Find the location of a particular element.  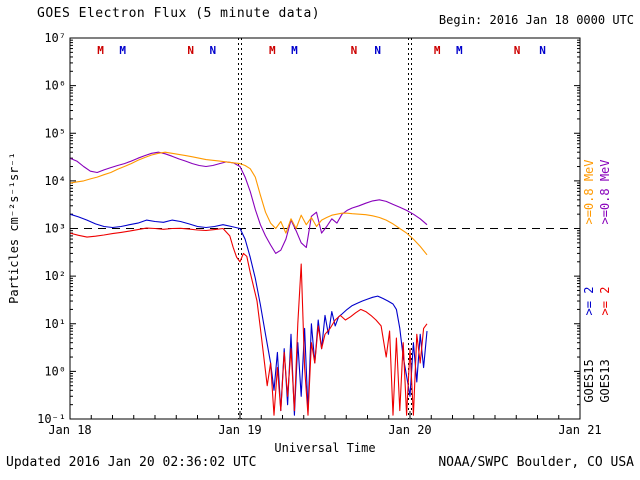

x-tick-label: Jan 20 is located at coordinates (409, 430).